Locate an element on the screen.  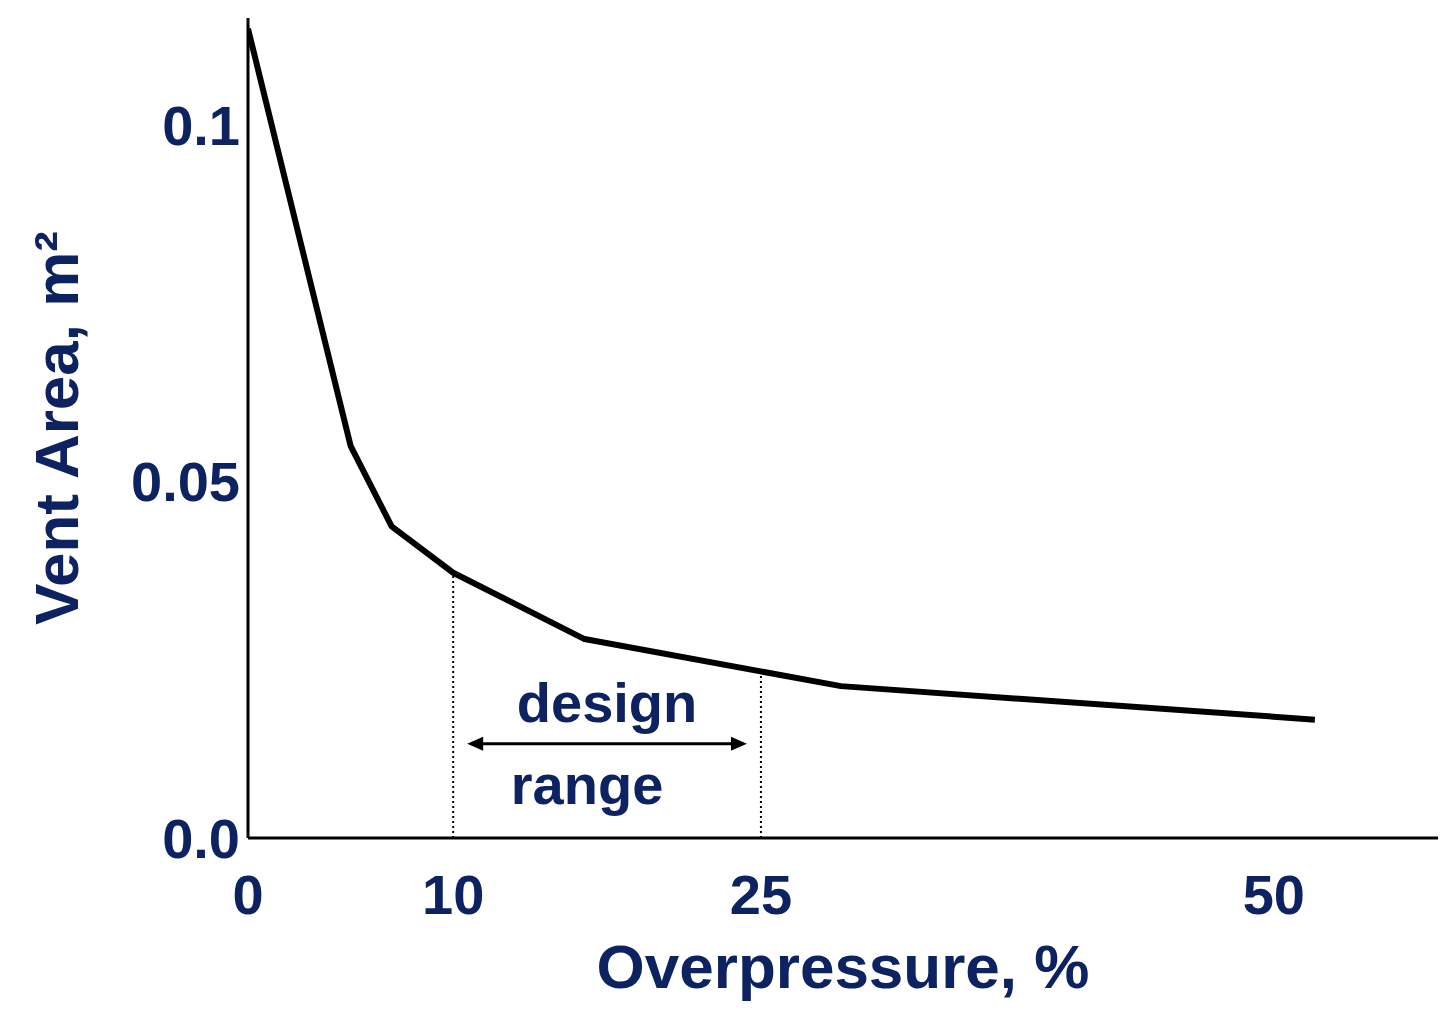
y-tick-label: 0.1 is located at coordinates (201, 125).